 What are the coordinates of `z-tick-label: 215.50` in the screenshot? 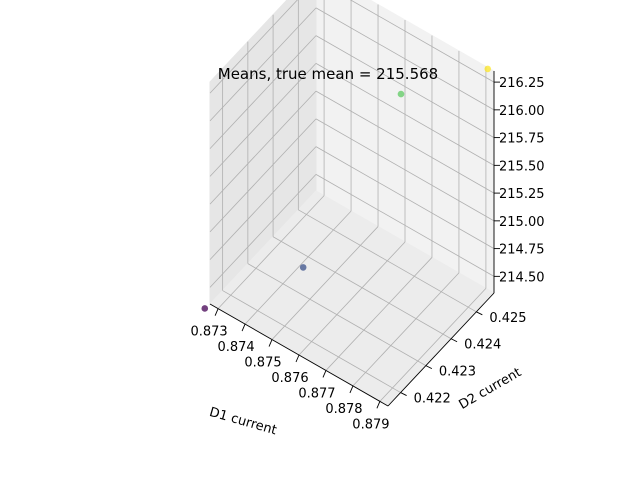 It's located at (522, 166).